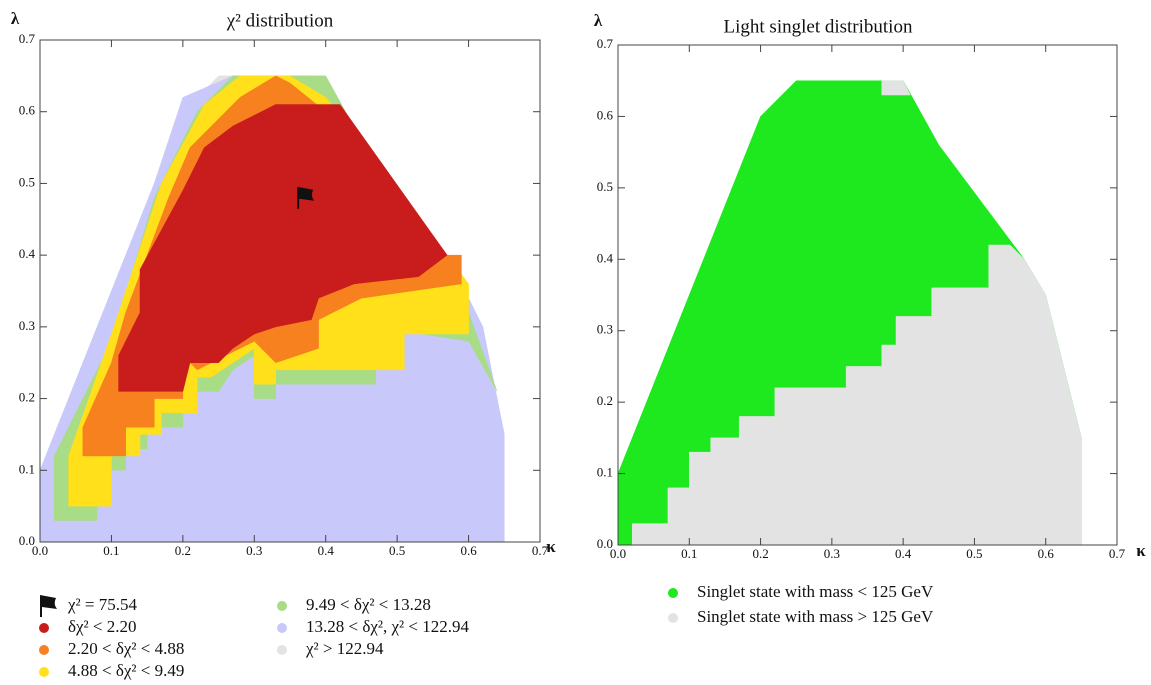  I want to click on chart-title: χ² distribution, so click(280, 20).